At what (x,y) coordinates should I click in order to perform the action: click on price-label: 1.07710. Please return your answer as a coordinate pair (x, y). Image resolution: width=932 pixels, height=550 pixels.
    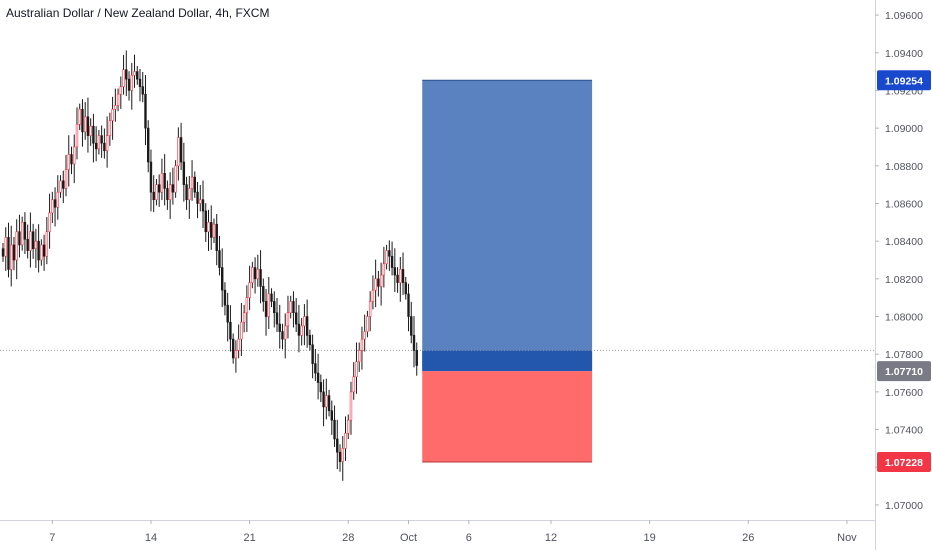
    Looking at the image, I should click on (904, 372).